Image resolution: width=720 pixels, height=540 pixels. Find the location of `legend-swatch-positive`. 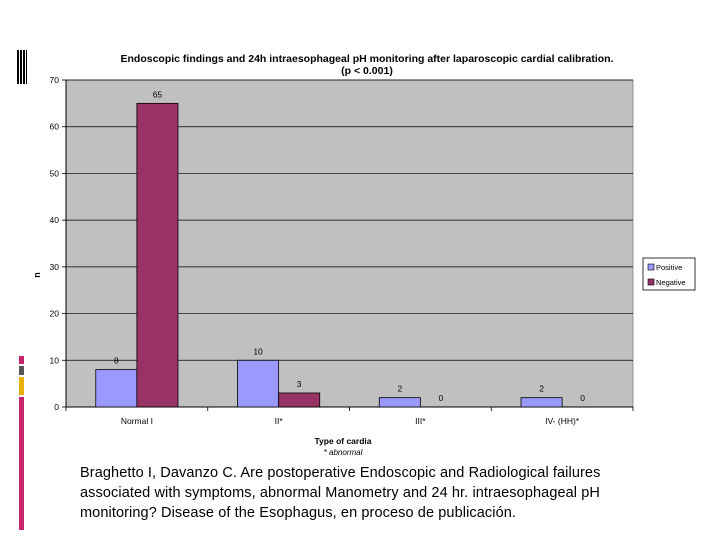

legend-swatch-positive is located at coordinates (651, 267).